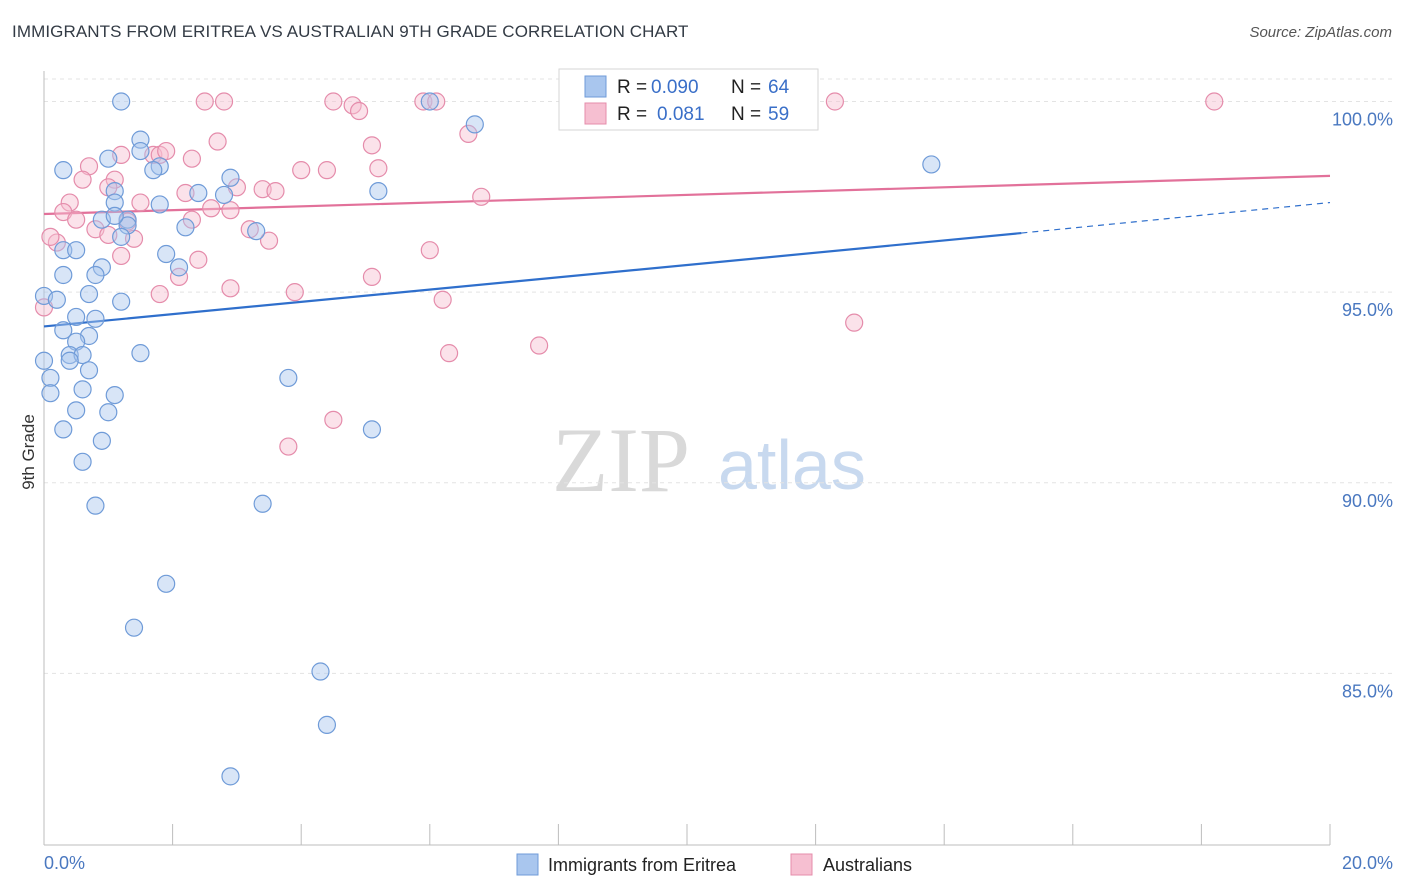 The image size is (1406, 892). I want to click on bottom-legend-swatch-blue, so click(527, 864).